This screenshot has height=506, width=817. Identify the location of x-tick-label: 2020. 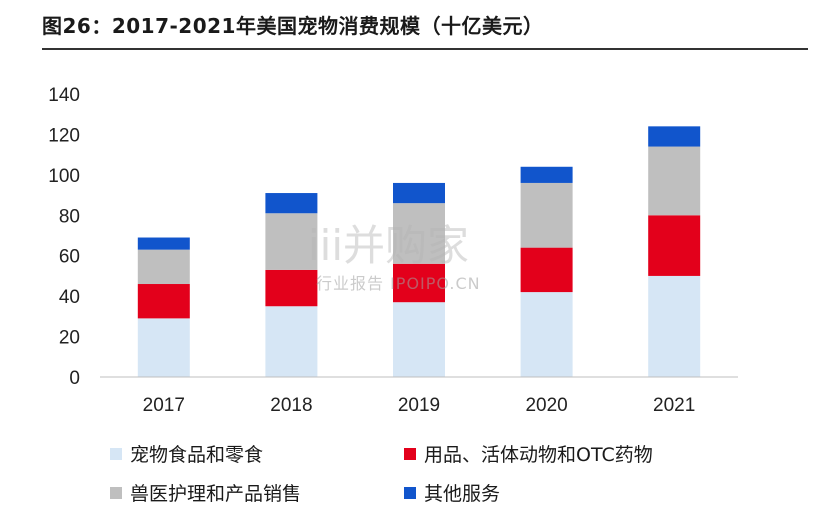
(546, 405).